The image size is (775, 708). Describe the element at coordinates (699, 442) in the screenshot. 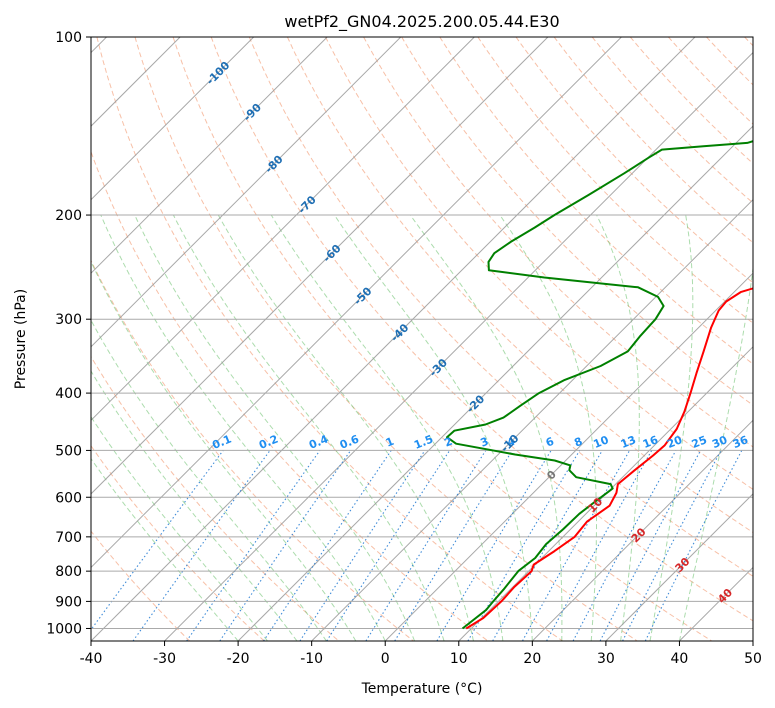

I see `mixing-ratio-label: 25` at that location.